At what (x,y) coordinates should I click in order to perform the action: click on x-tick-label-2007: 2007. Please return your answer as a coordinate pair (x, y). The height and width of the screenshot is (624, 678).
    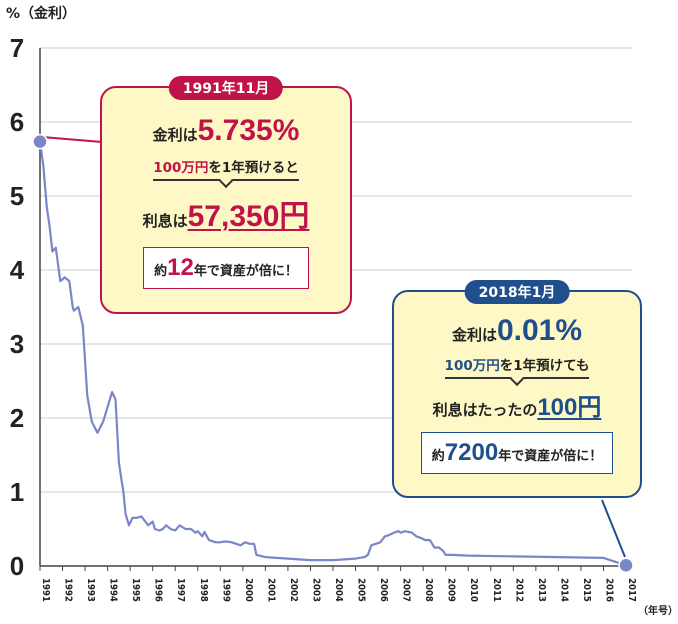
    Looking at the image, I should click on (406, 590).